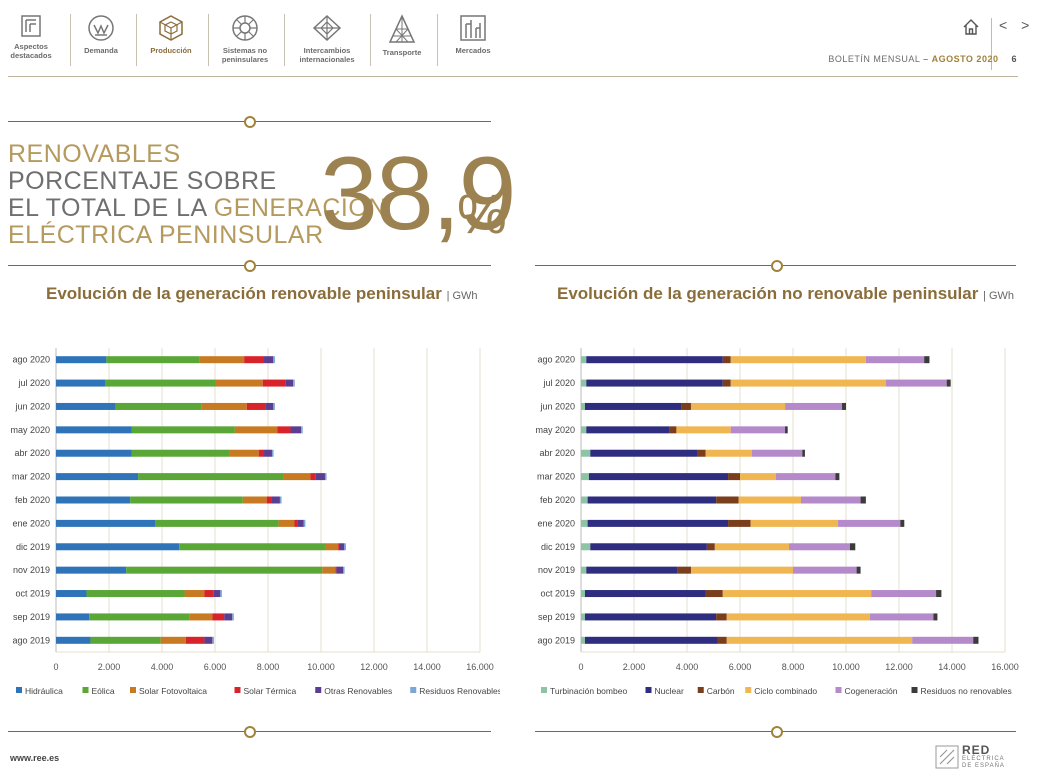 The image size is (1041, 781). Describe the element at coordinates (473, 28) in the screenshot. I see `market-icon` at that location.